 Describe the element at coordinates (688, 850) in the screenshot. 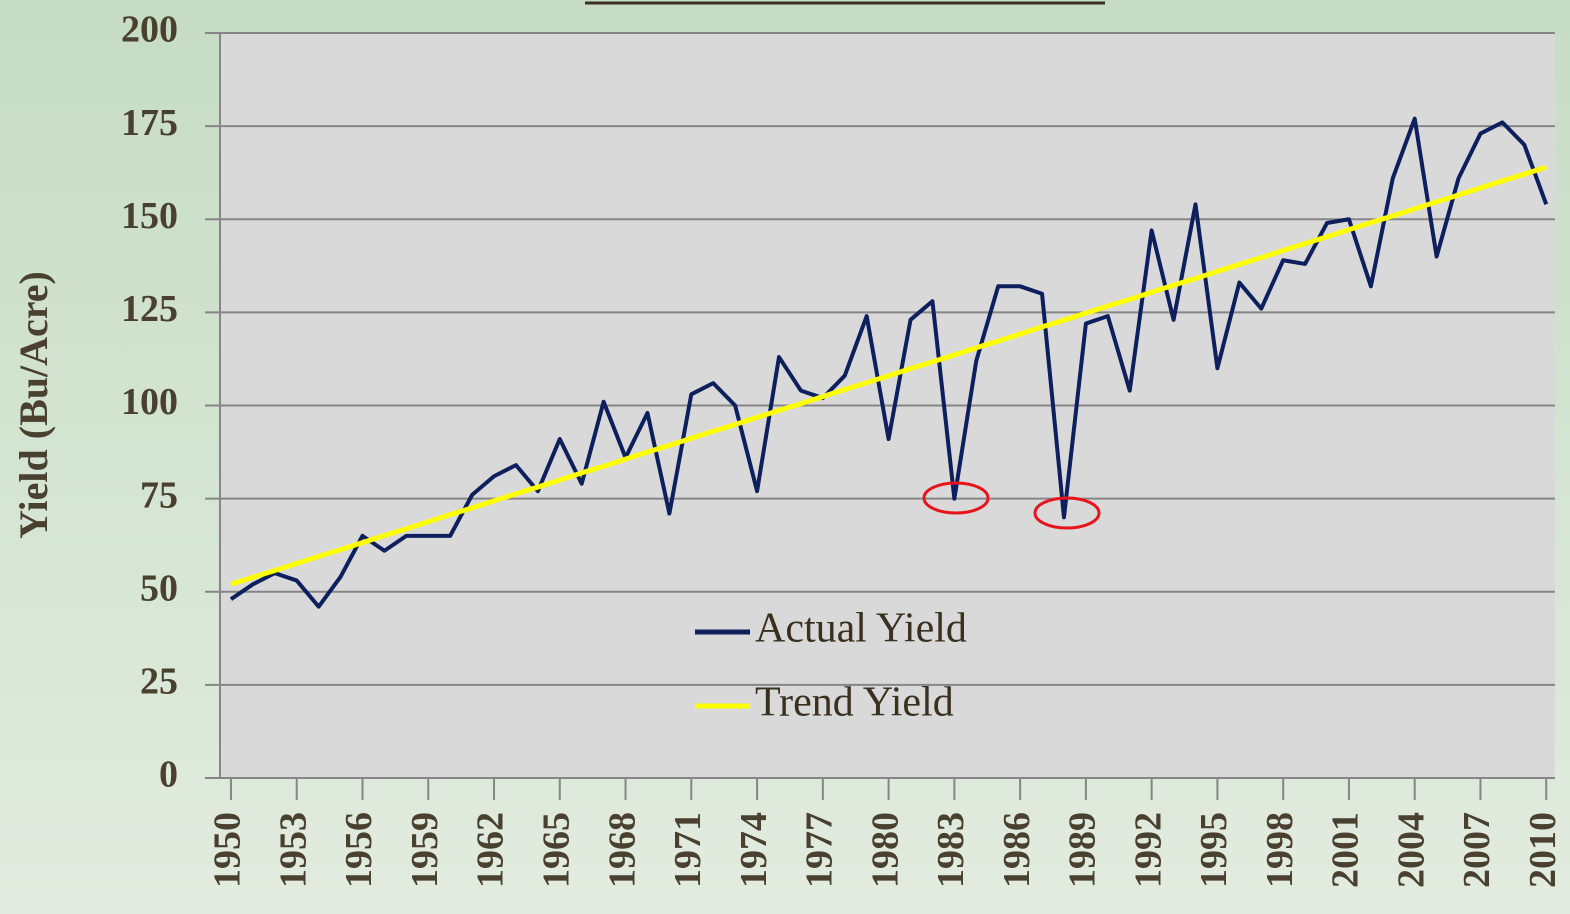

I see `x-tick-label: 1971` at that location.